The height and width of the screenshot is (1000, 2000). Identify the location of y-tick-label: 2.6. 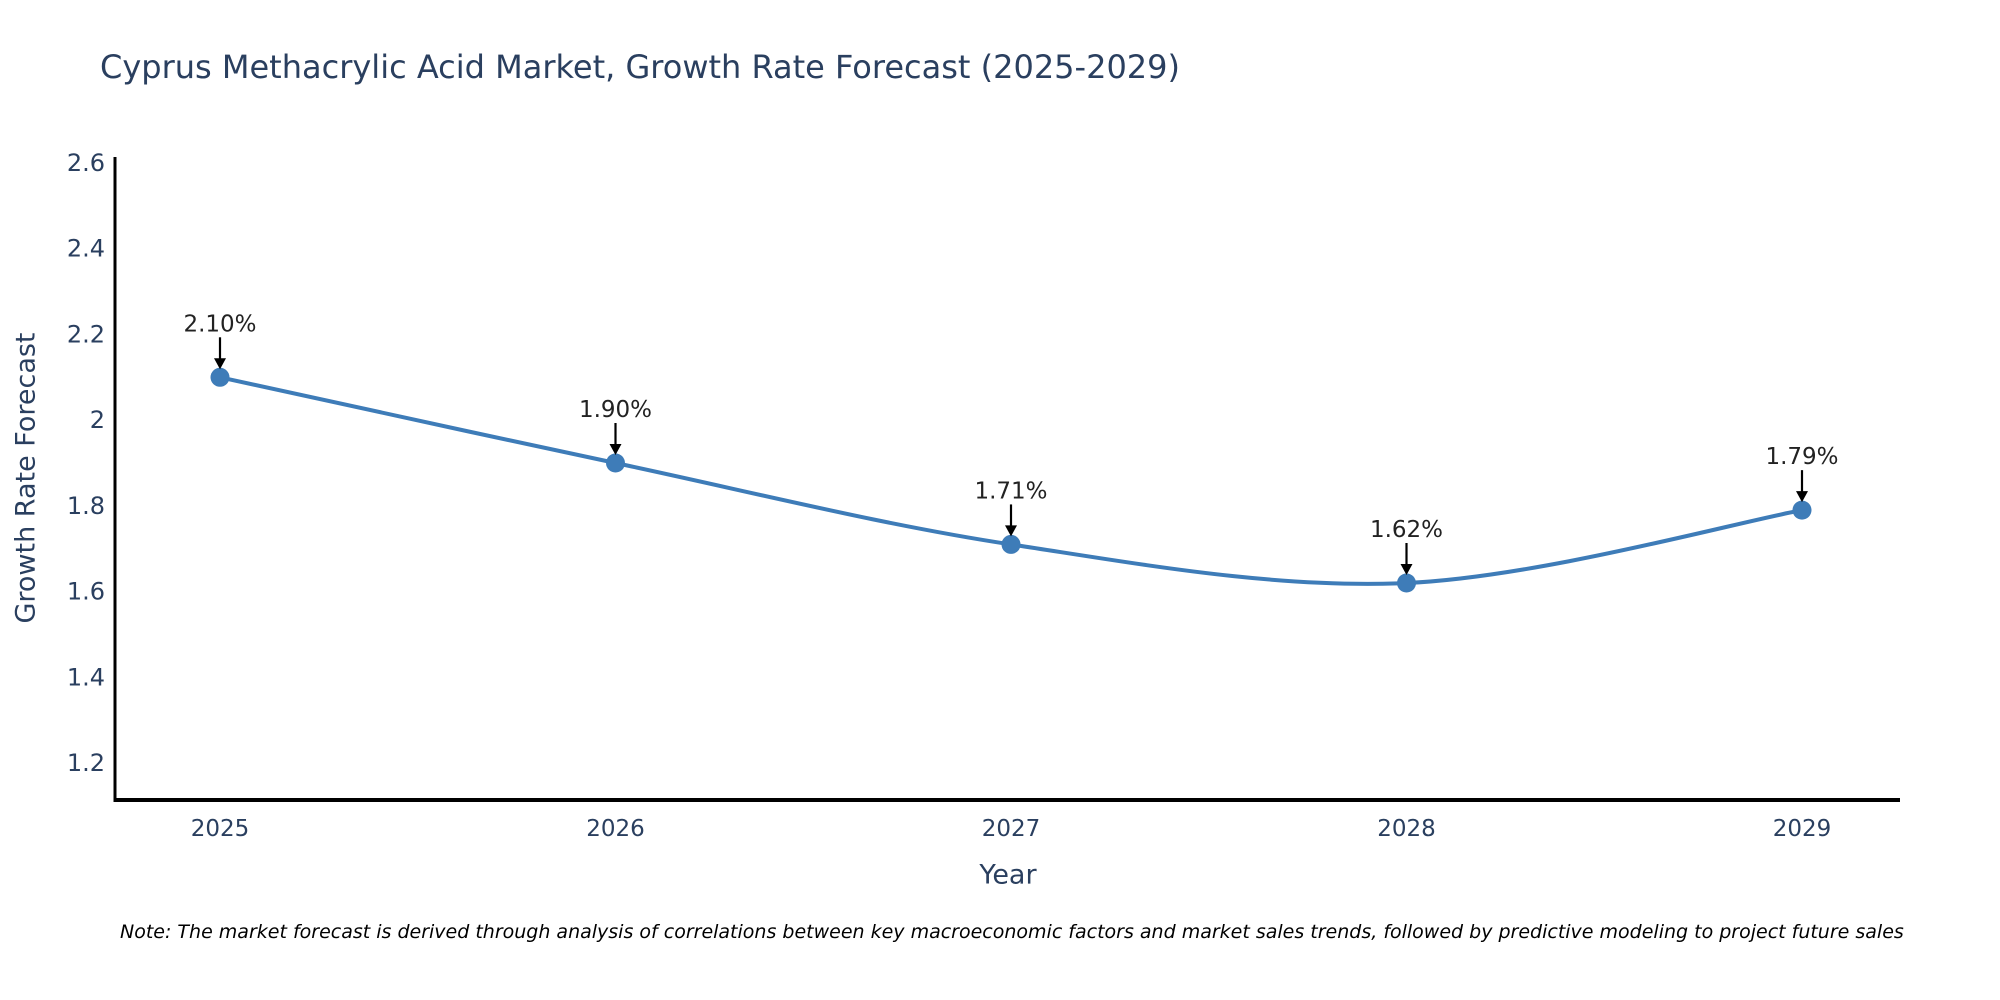
(86, 163).